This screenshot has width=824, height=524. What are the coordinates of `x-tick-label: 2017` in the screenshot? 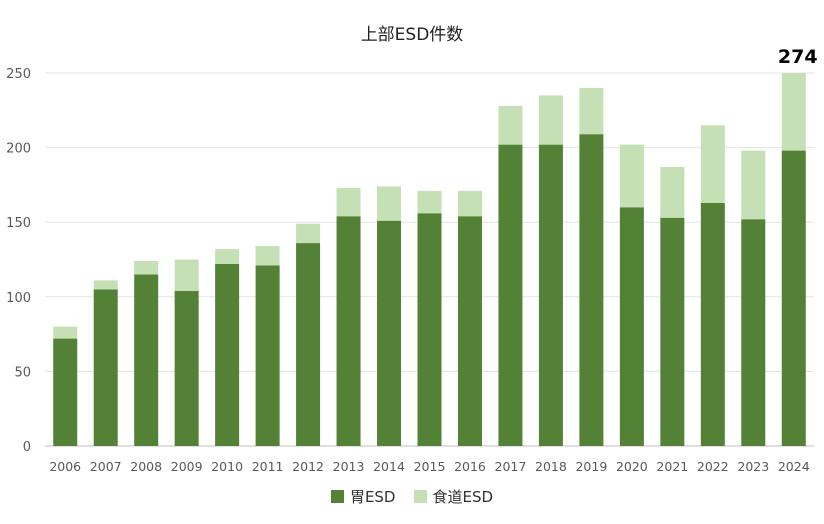 It's located at (511, 466).